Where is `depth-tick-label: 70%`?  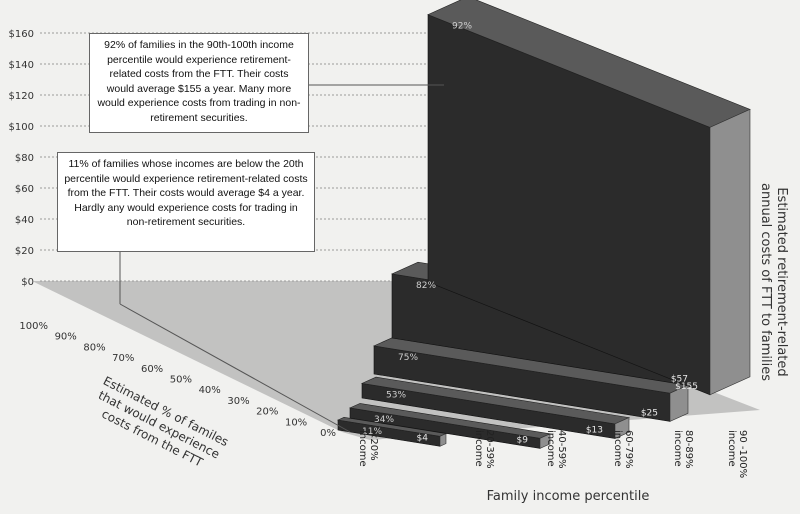
depth-tick-label: 70% is located at coordinates (123, 358).